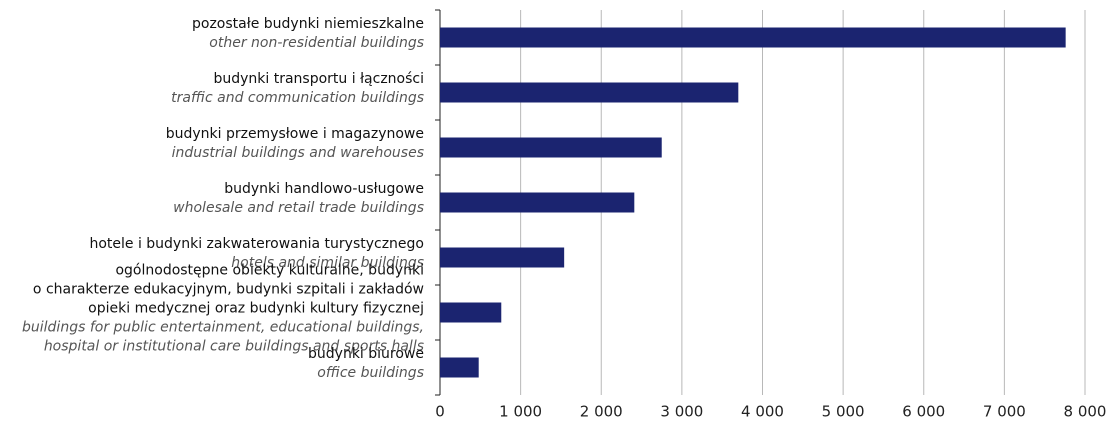  What do you see at coordinates (440, 412) in the screenshot?
I see `x-tick-label: 0` at bounding box center [440, 412].